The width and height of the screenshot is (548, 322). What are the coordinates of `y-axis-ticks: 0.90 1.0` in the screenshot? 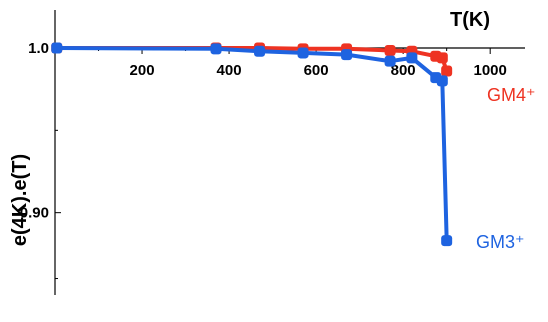 It's located at (40, 160).